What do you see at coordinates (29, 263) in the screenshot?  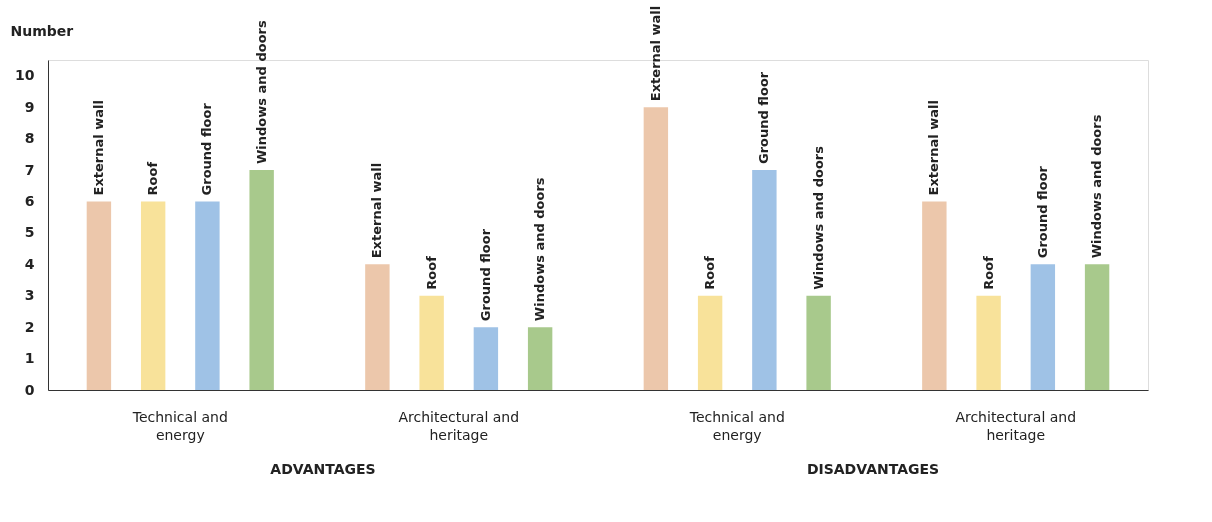 I see `y-tick-label: 4` at bounding box center [29, 263].